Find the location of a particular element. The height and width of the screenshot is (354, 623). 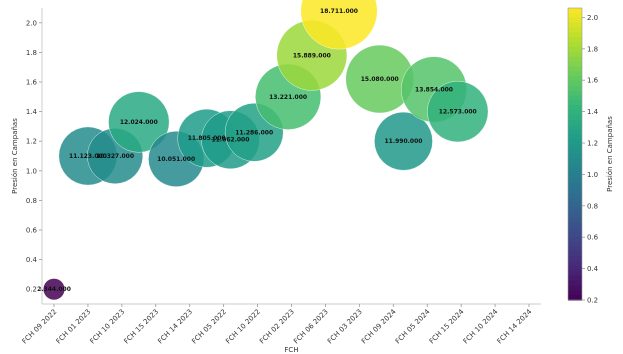

y-tick-label-3: 0.8 is located at coordinates (31, 201).